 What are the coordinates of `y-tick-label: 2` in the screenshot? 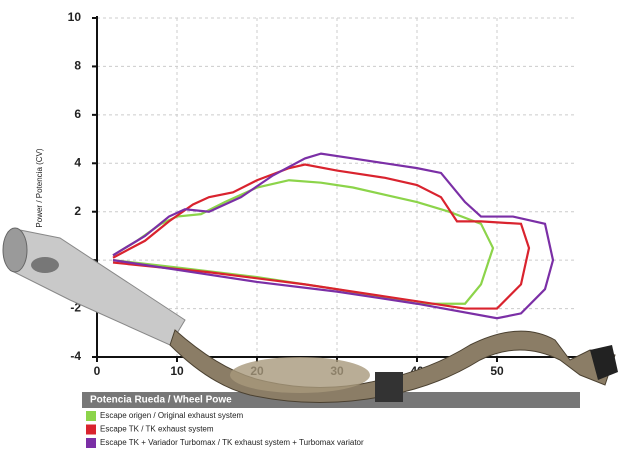 It's located at (77, 211).